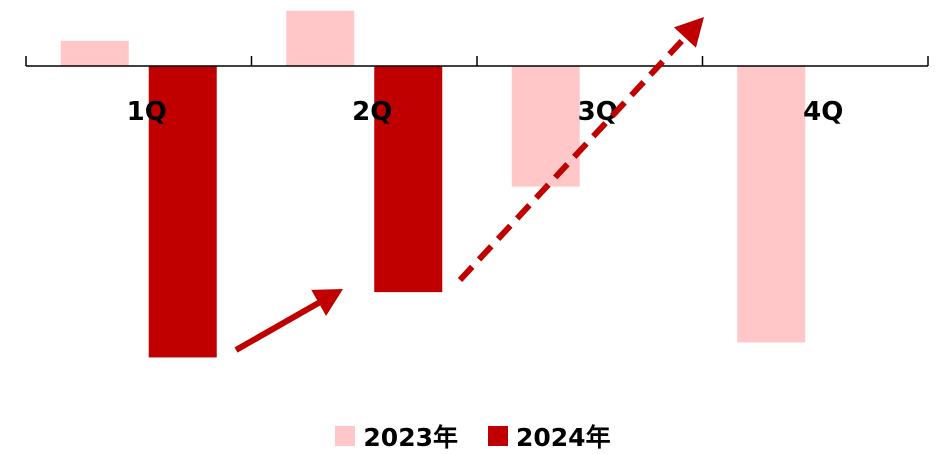 The width and height of the screenshot is (946, 454). I want to click on bar-2024年-2Q, so click(408, 179).